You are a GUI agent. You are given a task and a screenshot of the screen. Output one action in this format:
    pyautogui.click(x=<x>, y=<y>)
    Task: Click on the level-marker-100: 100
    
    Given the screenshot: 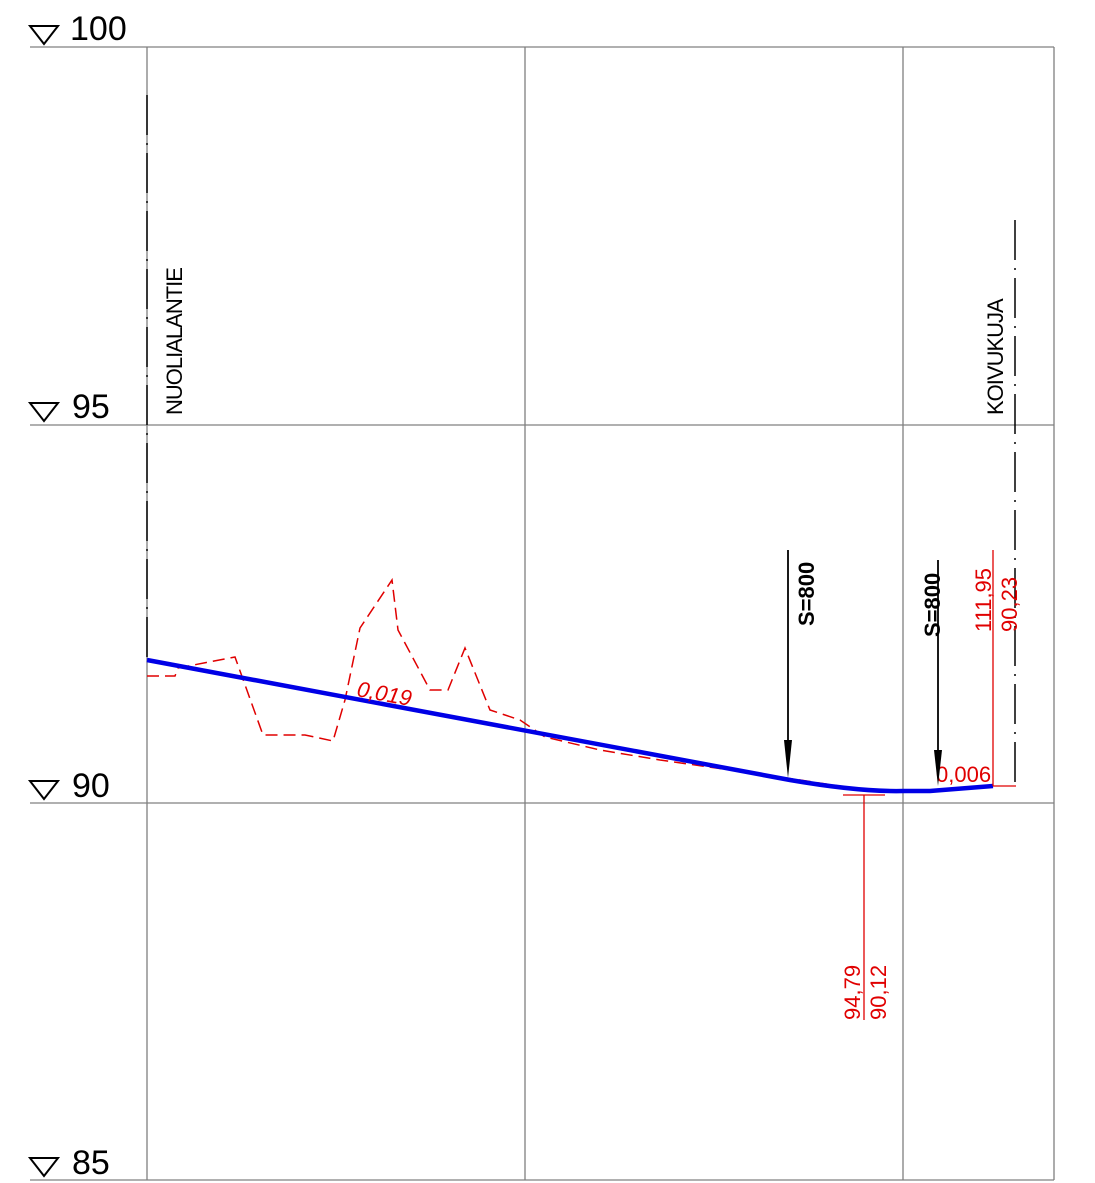 What is the action you would take?
    pyautogui.click(x=77, y=29)
    